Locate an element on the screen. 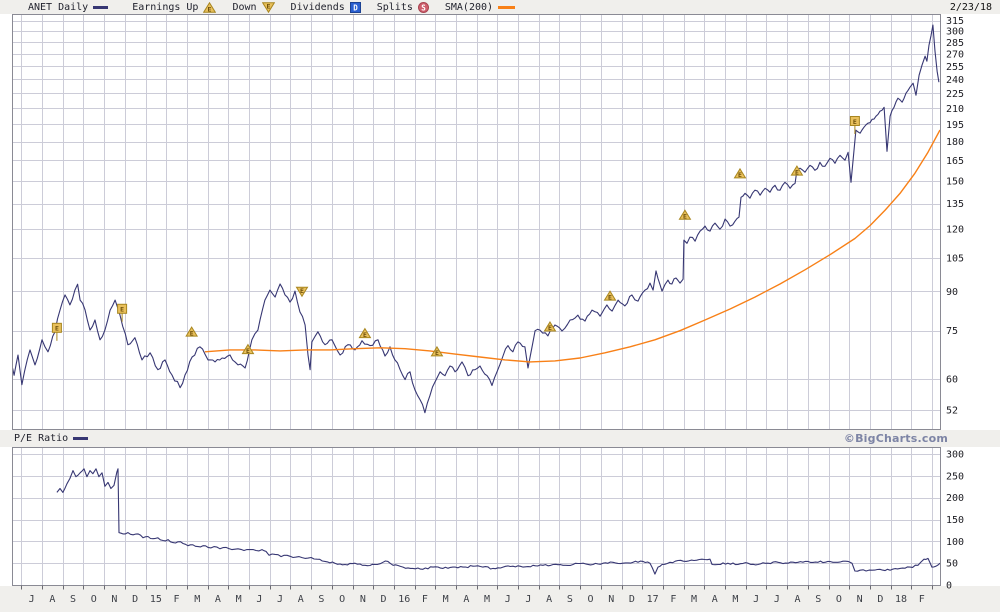 This screenshot has width=1000, height=612. legend-earnings-up: Earnings Up E is located at coordinates (174, 7).